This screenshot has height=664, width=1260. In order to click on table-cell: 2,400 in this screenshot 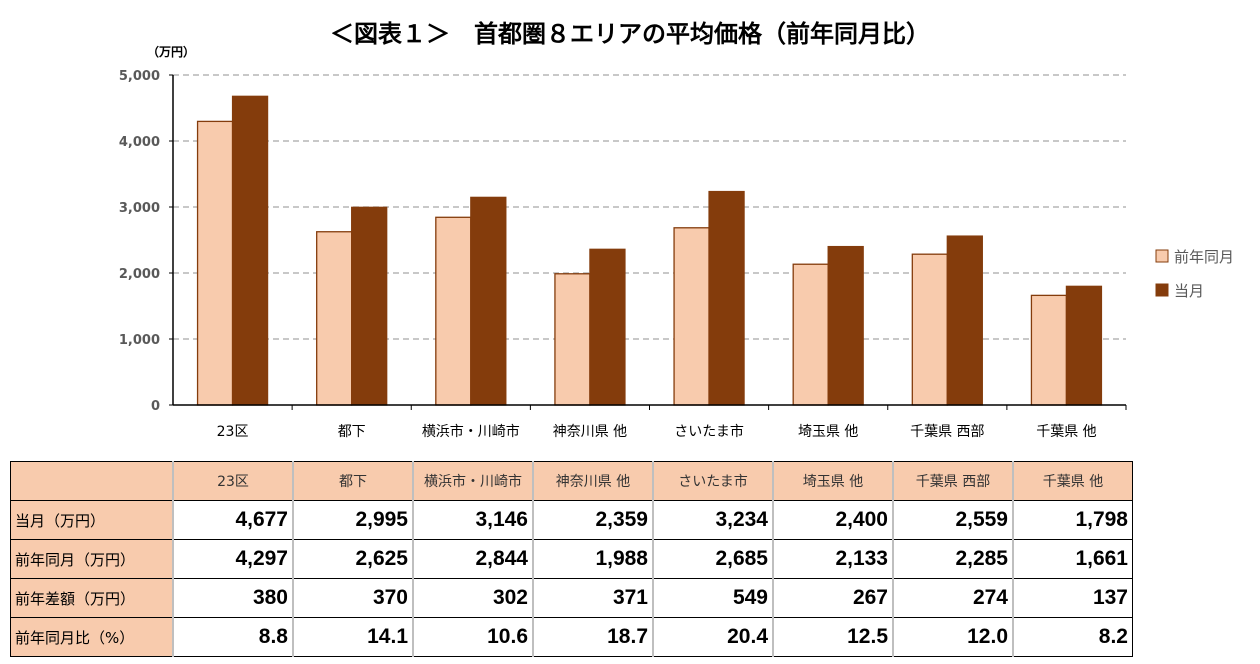, I will do `click(833, 520)`.